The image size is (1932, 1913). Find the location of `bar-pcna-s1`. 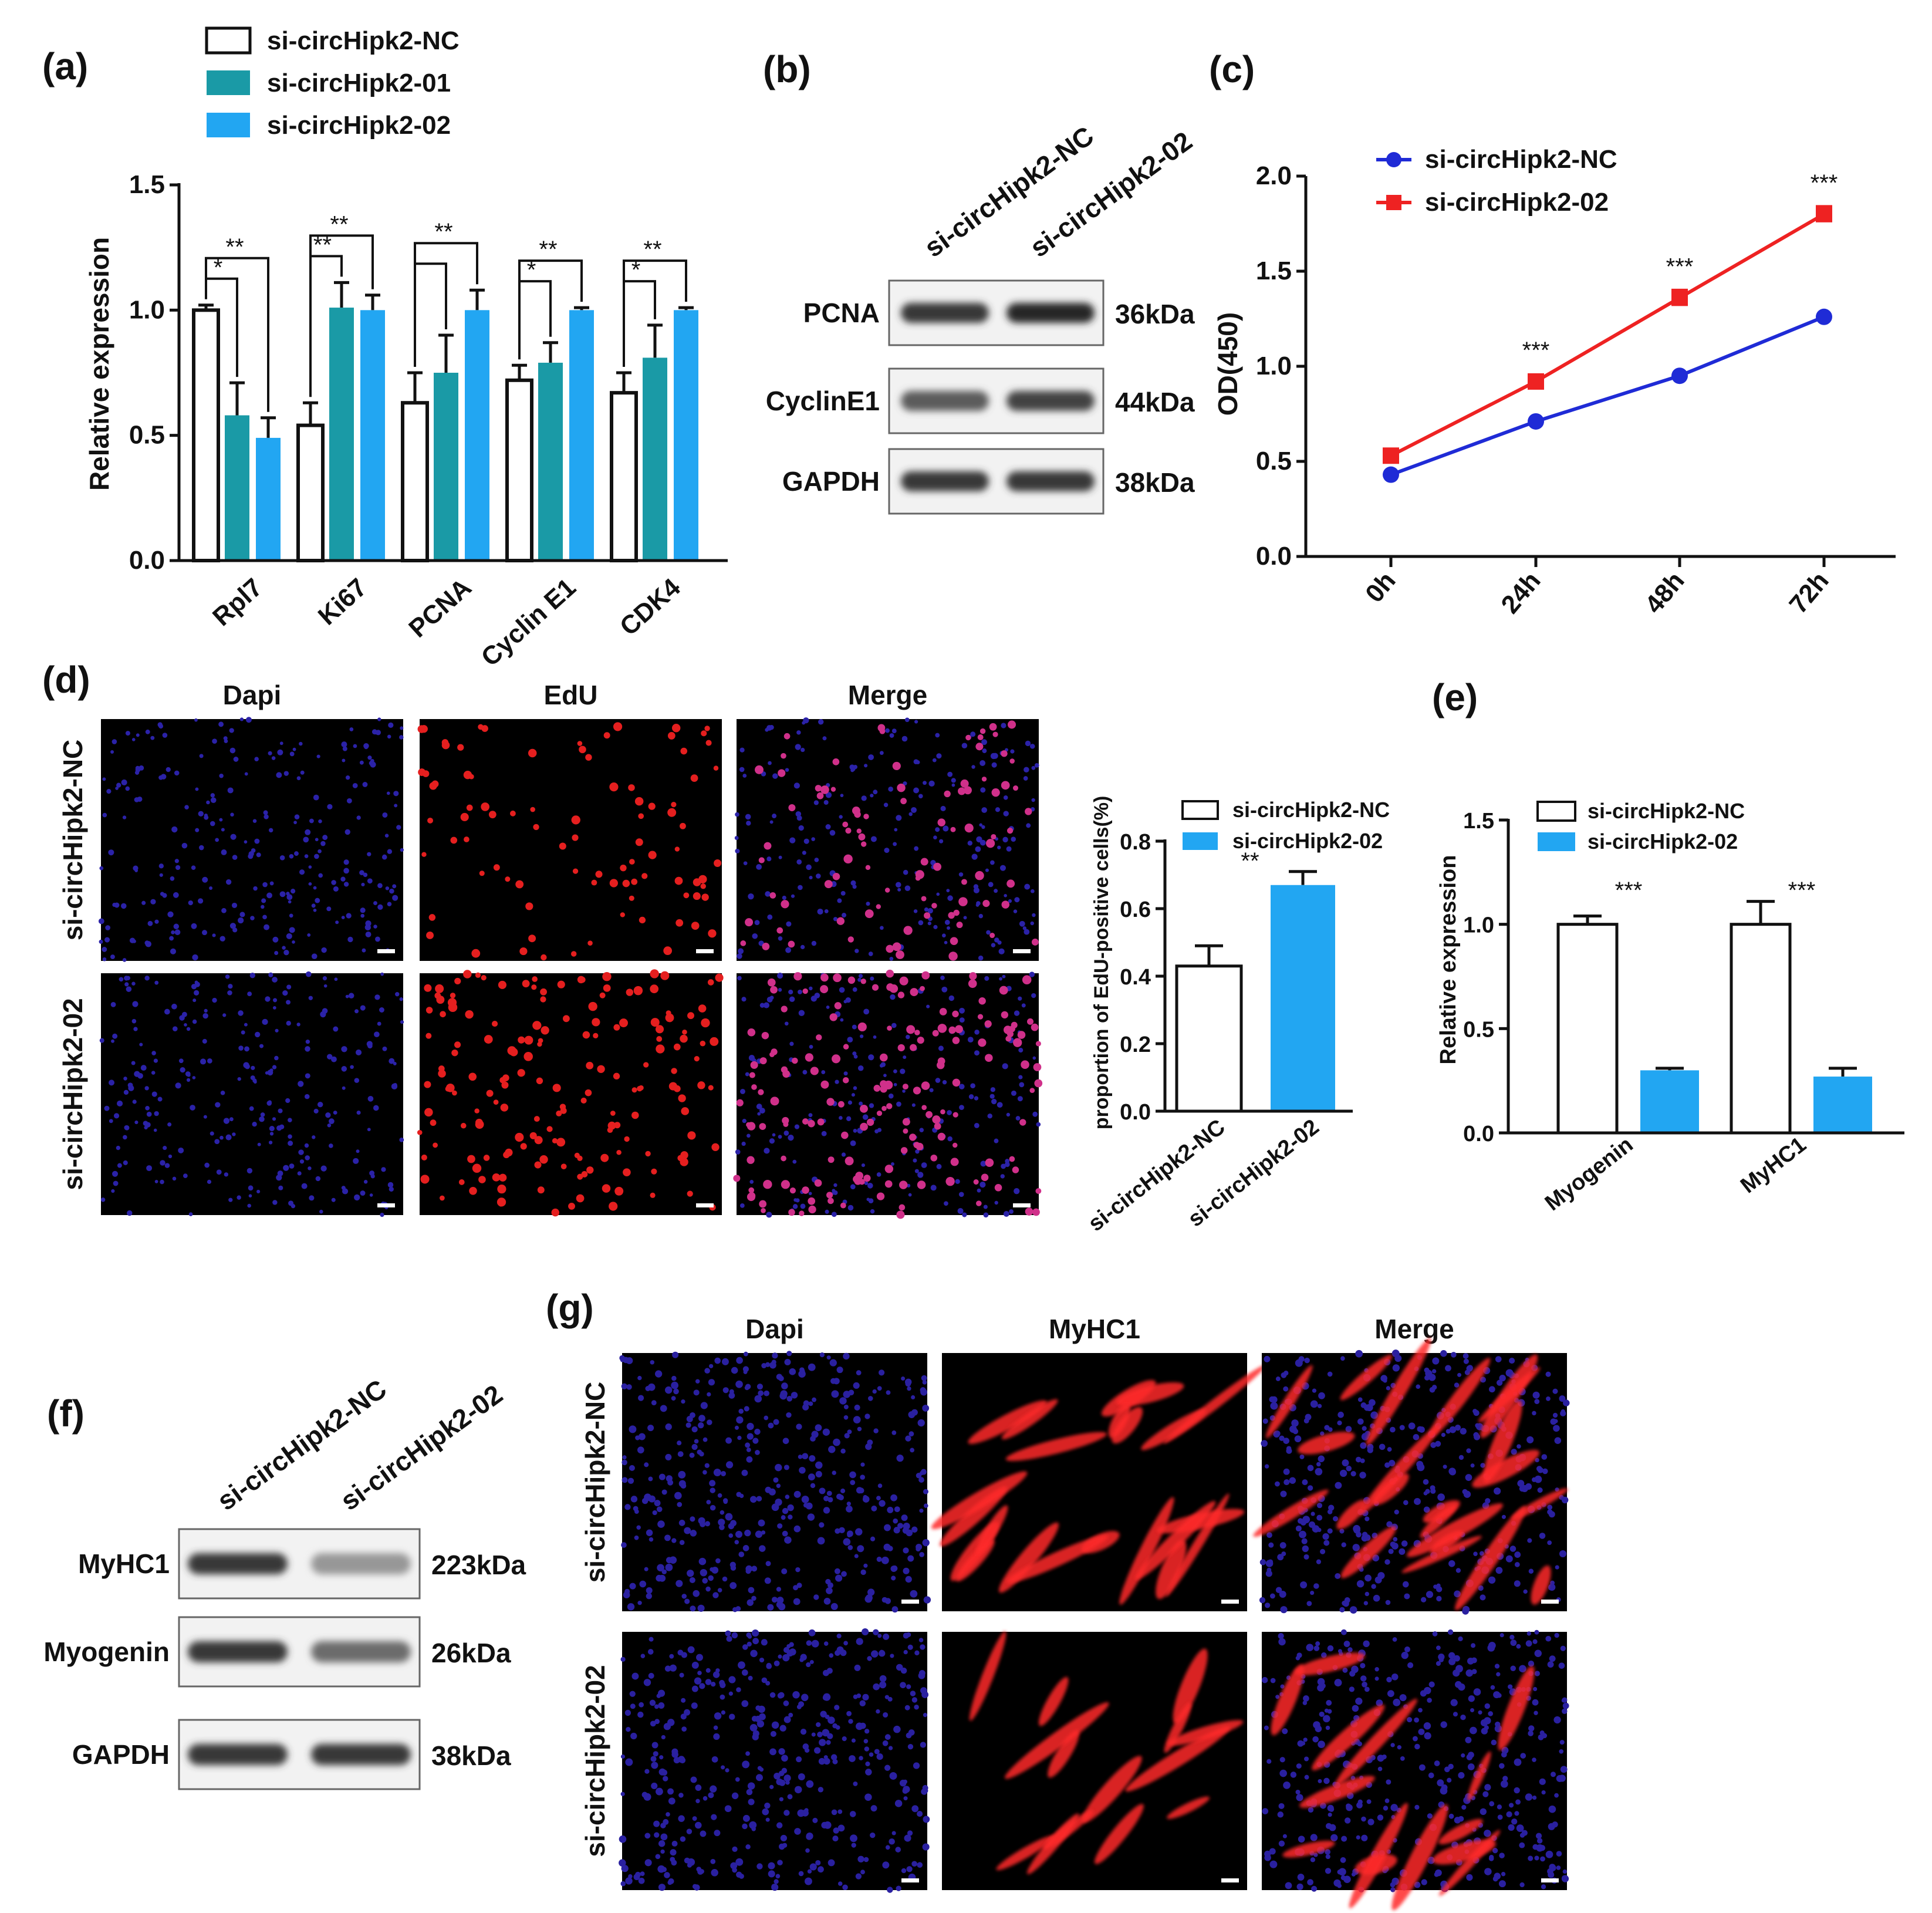

bar-pcna-s1 is located at coordinates (446, 467).